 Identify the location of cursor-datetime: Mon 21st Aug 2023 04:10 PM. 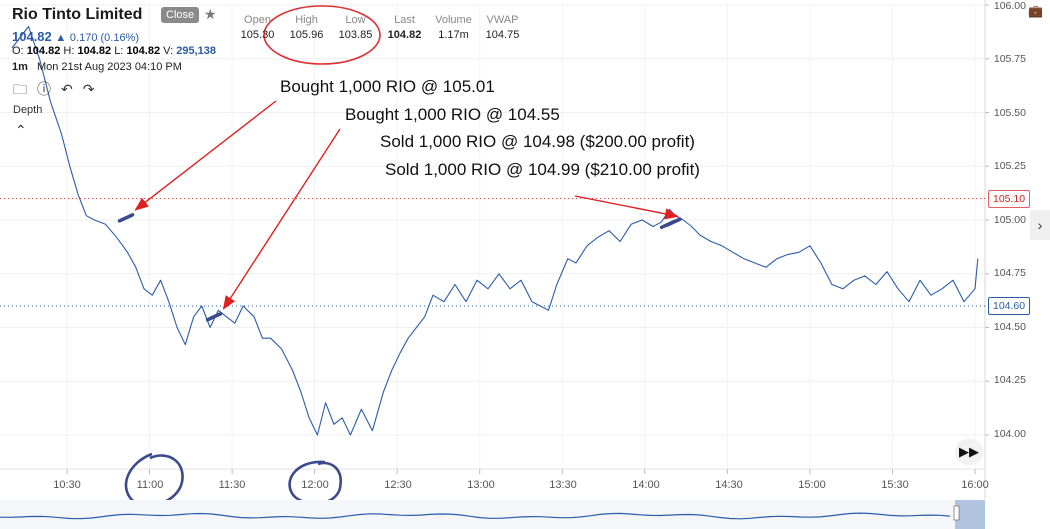
(109, 67).